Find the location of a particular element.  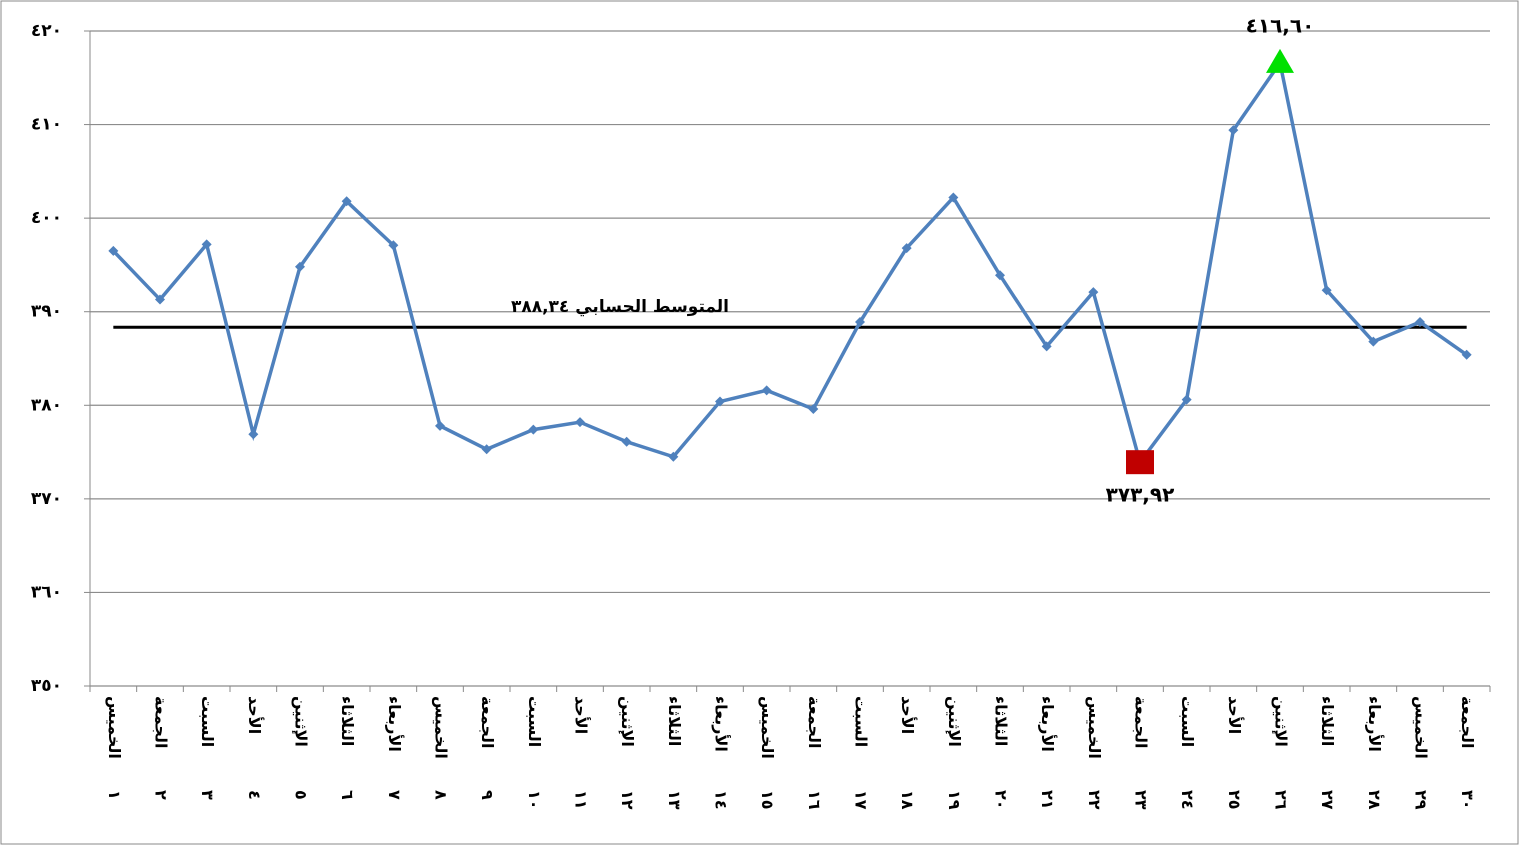

x-tick-number: ١٢ is located at coordinates (627, 800).